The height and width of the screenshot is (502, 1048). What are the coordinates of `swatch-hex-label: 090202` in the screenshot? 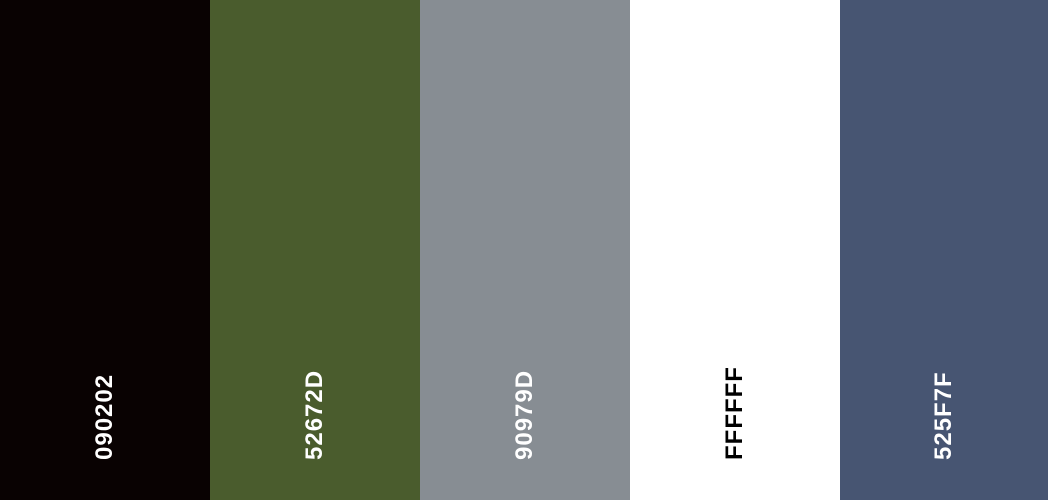 It's located at (104, 416).